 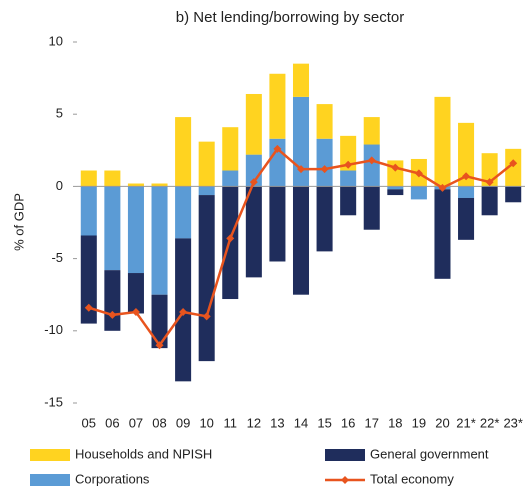 What do you see at coordinates (513, 422) in the screenshot?
I see `x-tick-label: 23*` at bounding box center [513, 422].